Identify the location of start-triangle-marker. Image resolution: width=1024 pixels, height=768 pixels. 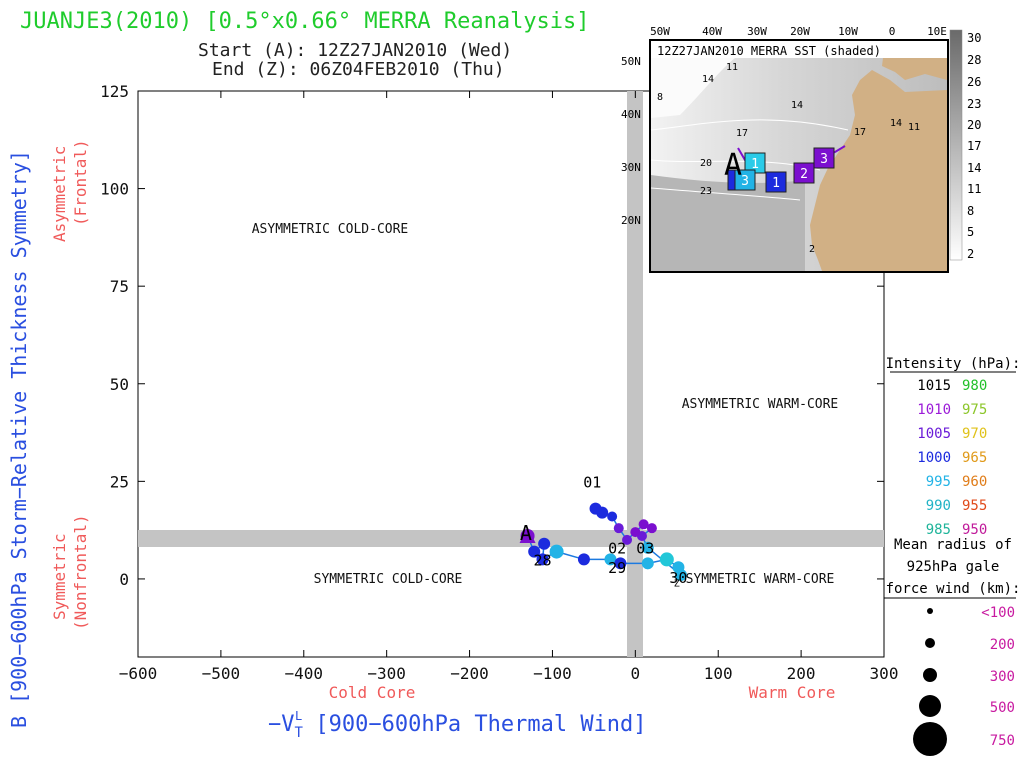
(527, 534).